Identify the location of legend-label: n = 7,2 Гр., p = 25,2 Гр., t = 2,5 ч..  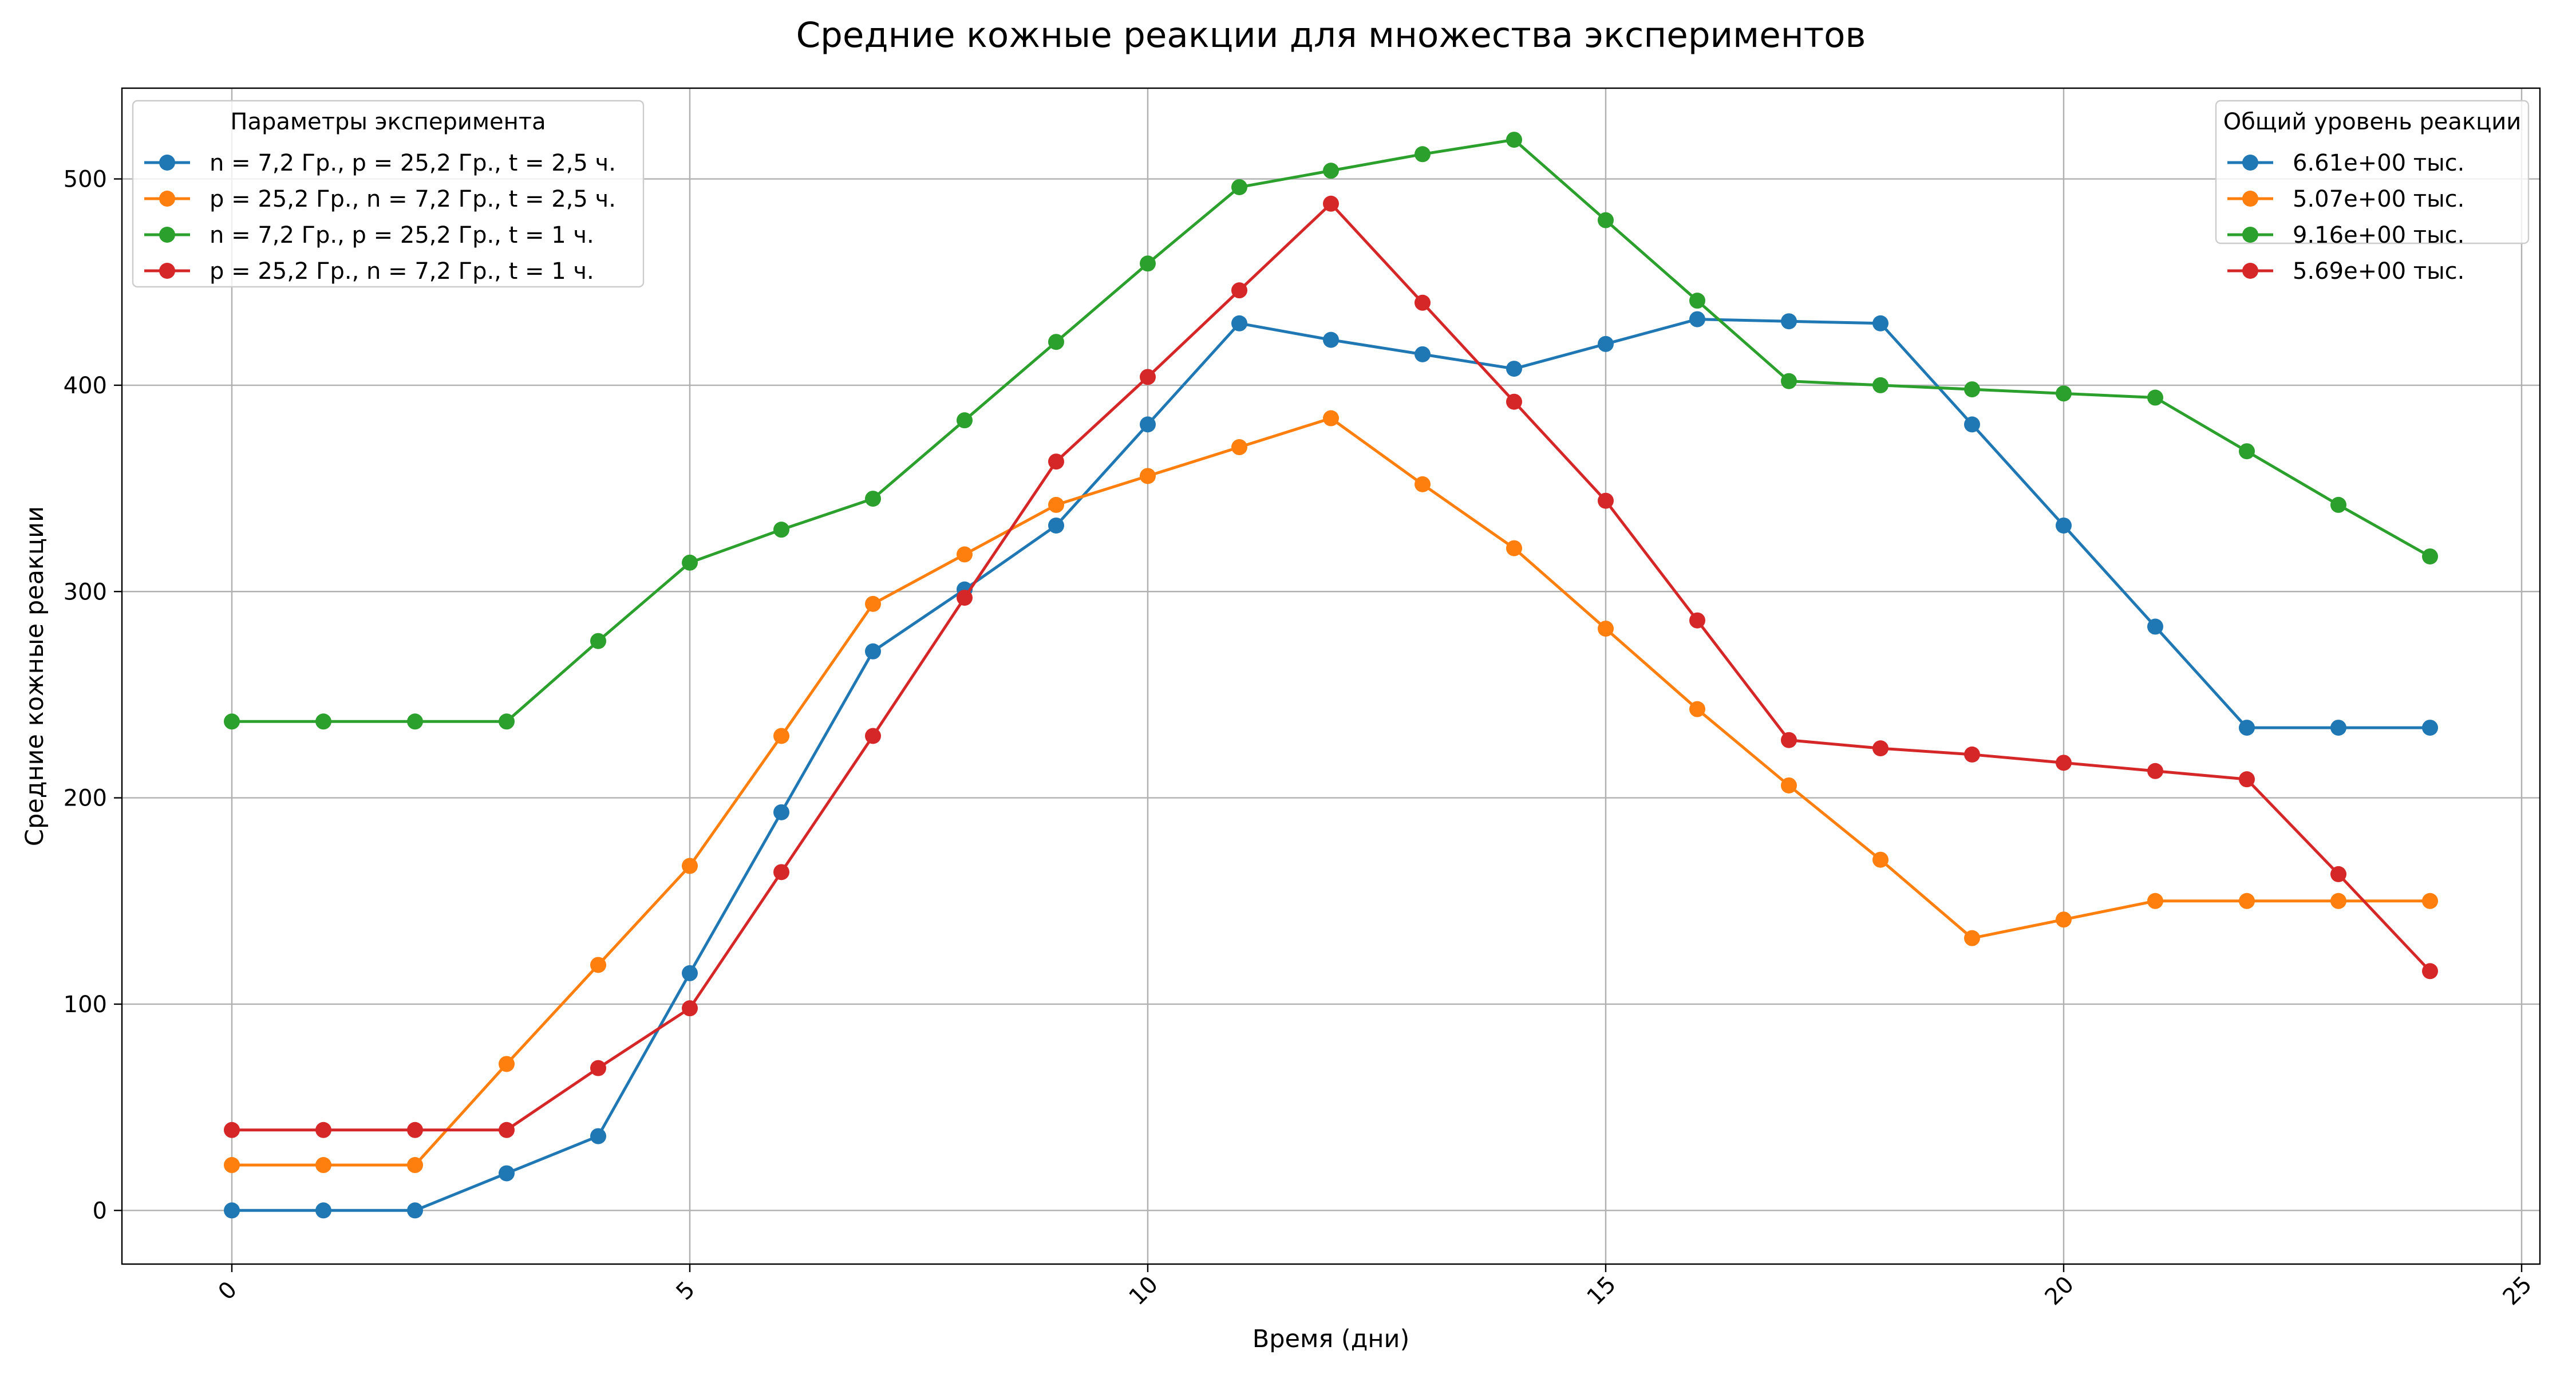
(413, 163).